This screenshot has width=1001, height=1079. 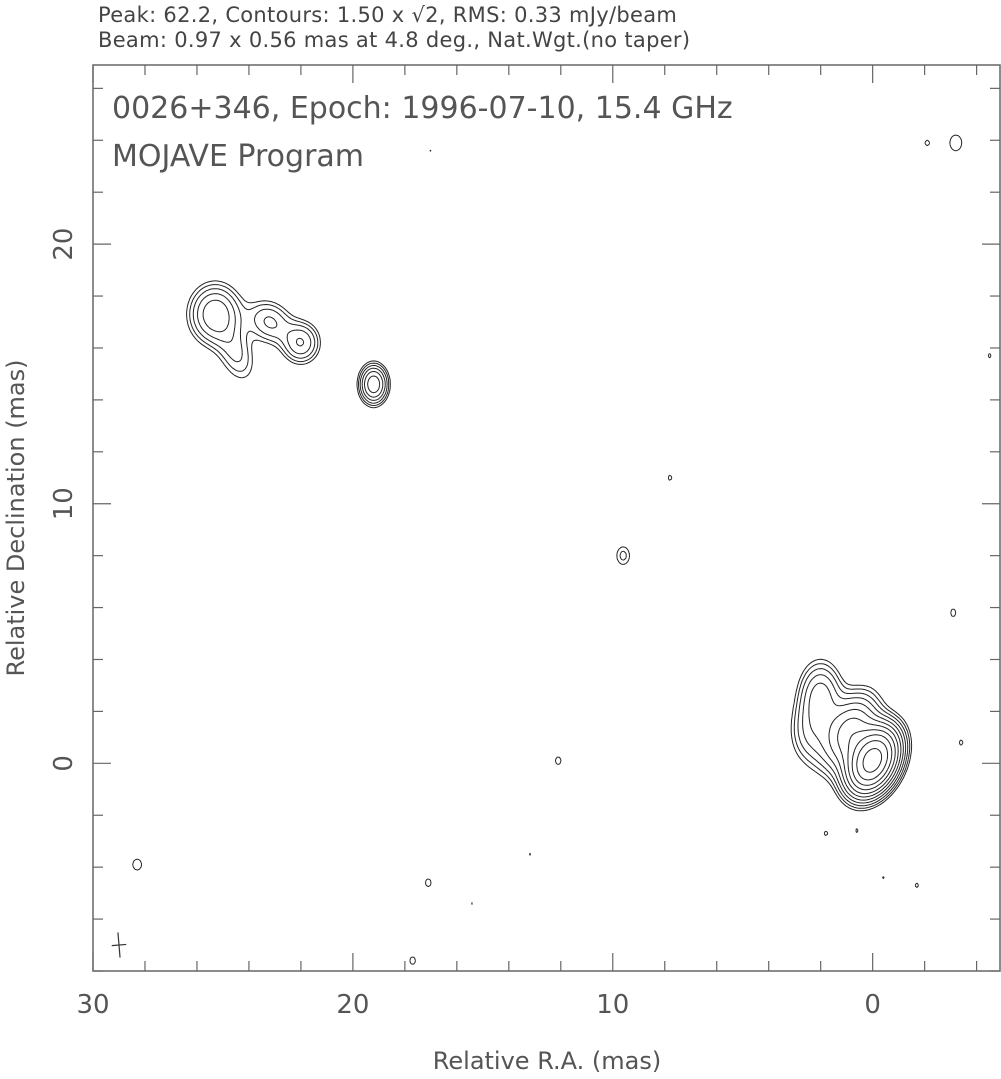 What do you see at coordinates (352, 1005) in the screenshot?
I see `x-tick-label: 20` at bounding box center [352, 1005].